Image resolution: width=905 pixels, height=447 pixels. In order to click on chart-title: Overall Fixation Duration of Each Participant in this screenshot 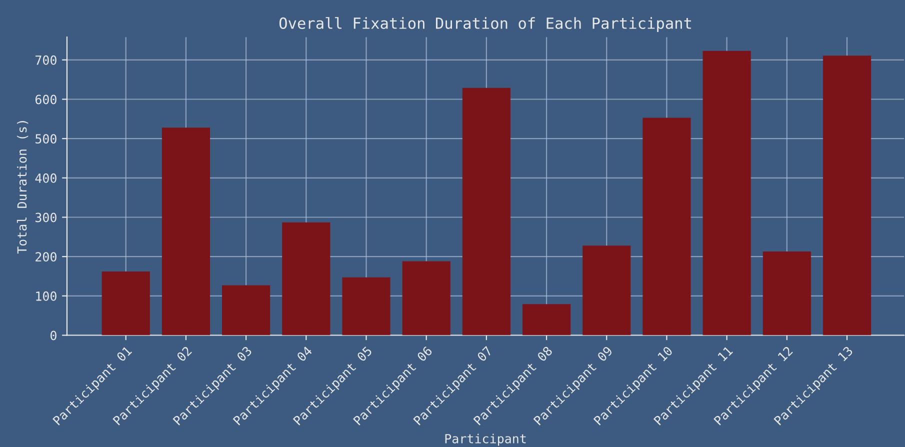, I will do `click(485, 24)`.